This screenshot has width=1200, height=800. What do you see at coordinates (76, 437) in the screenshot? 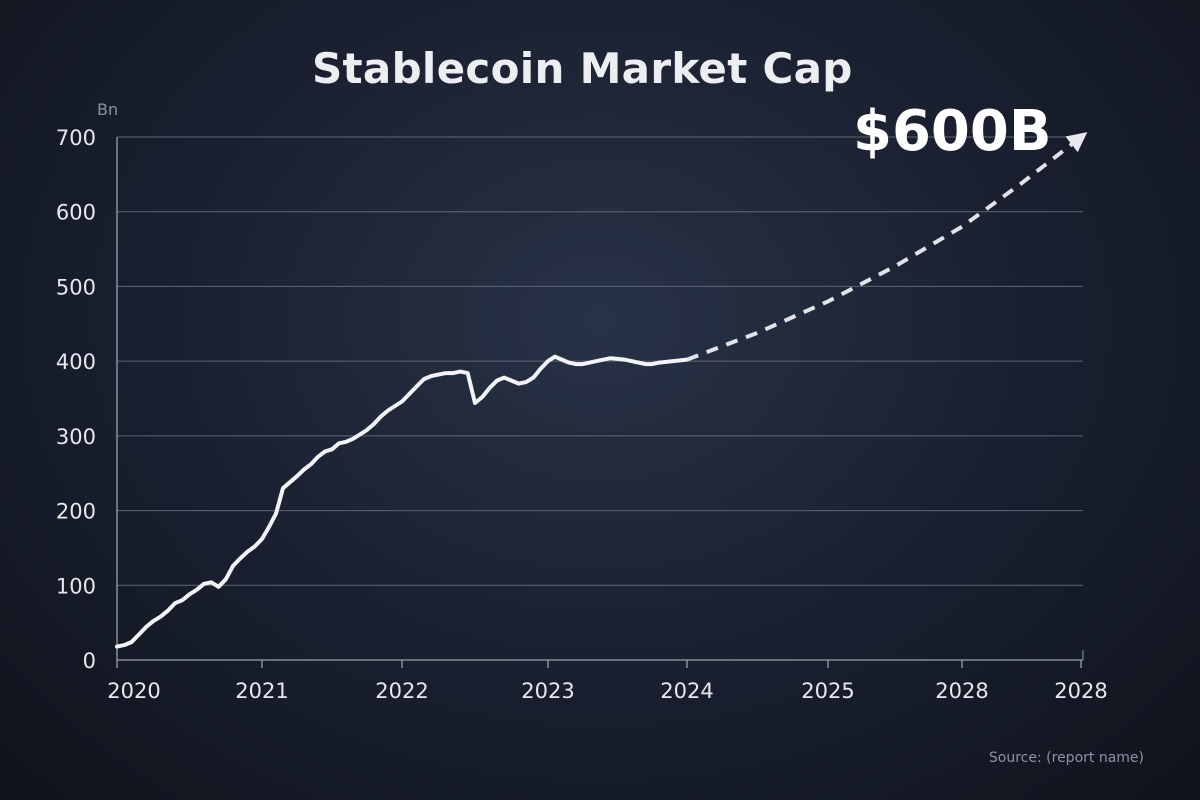
I see `y-tick-label-300: 300` at bounding box center [76, 437].